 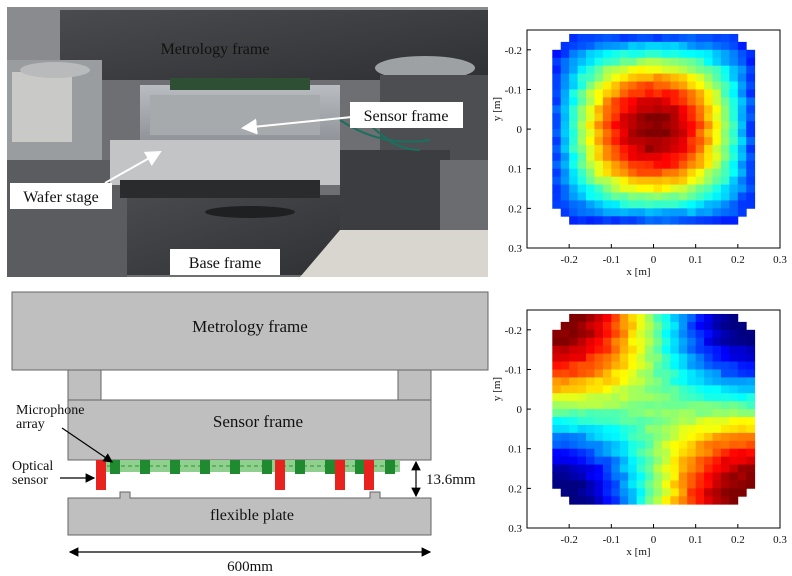 I want to click on schematic-sensor-frame, so click(x=249, y=430).